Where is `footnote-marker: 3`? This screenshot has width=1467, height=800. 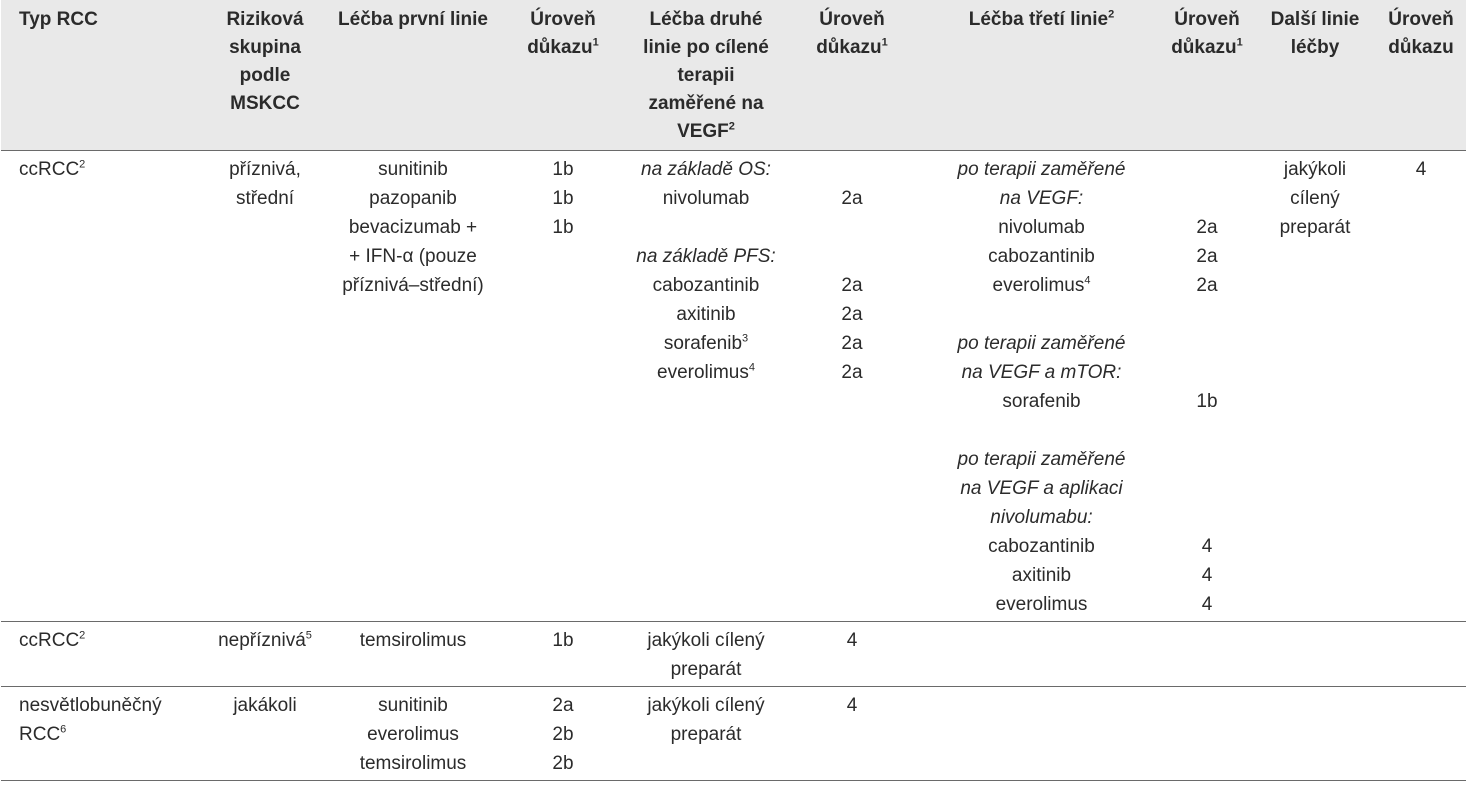
footnote-marker: 3 is located at coordinates (745, 338).